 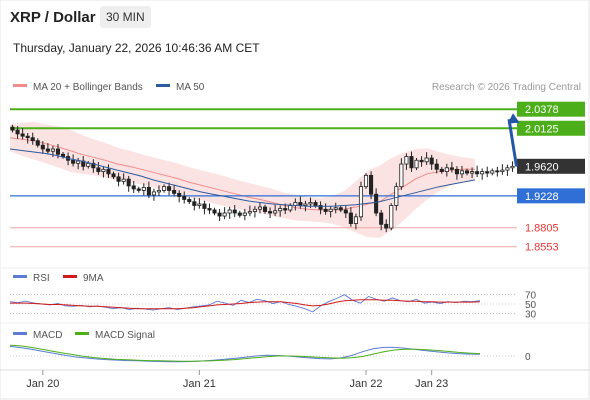 I want to click on macd-signal-line, so click(x=245, y=353).